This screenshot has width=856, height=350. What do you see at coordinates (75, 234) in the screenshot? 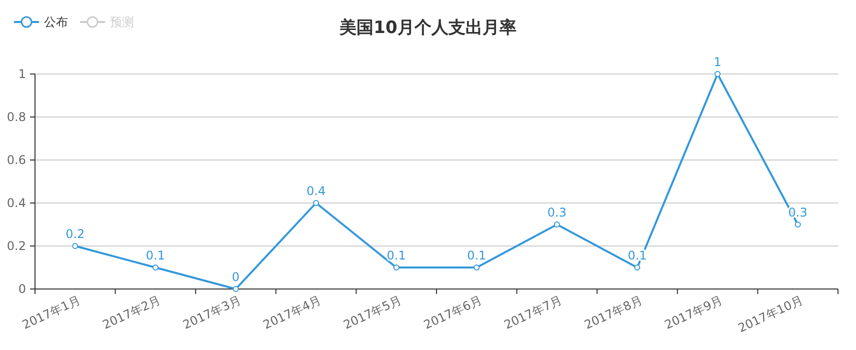
I see `data-label: 0.2` at bounding box center [75, 234].